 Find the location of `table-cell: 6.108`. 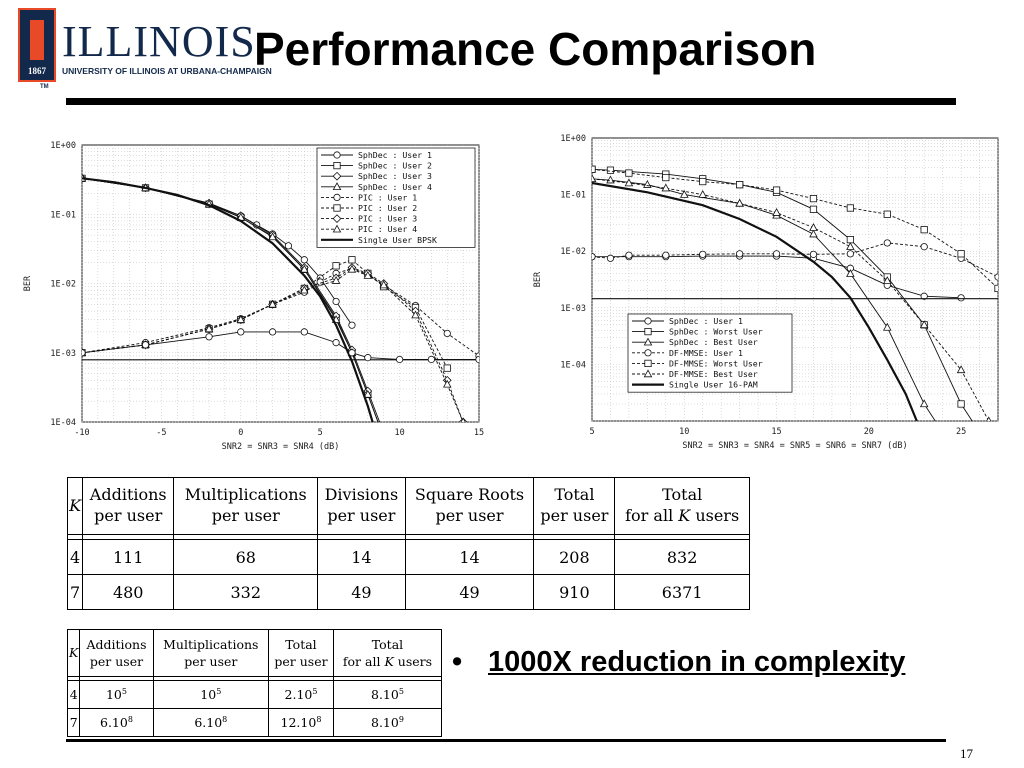

table-cell: 6.108 is located at coordinates (116, 722).